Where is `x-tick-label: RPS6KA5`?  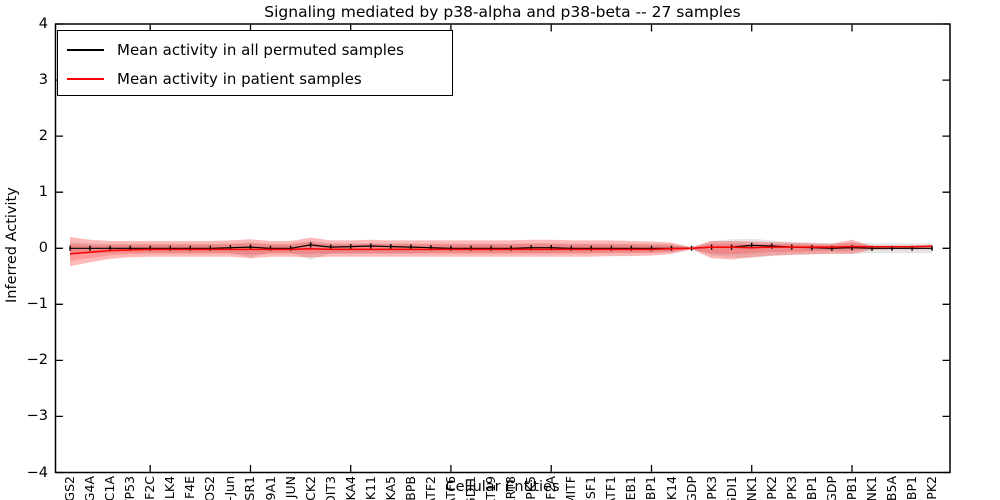
x-tick-label: RPS6KA5 is located at coordinates (391, 488).